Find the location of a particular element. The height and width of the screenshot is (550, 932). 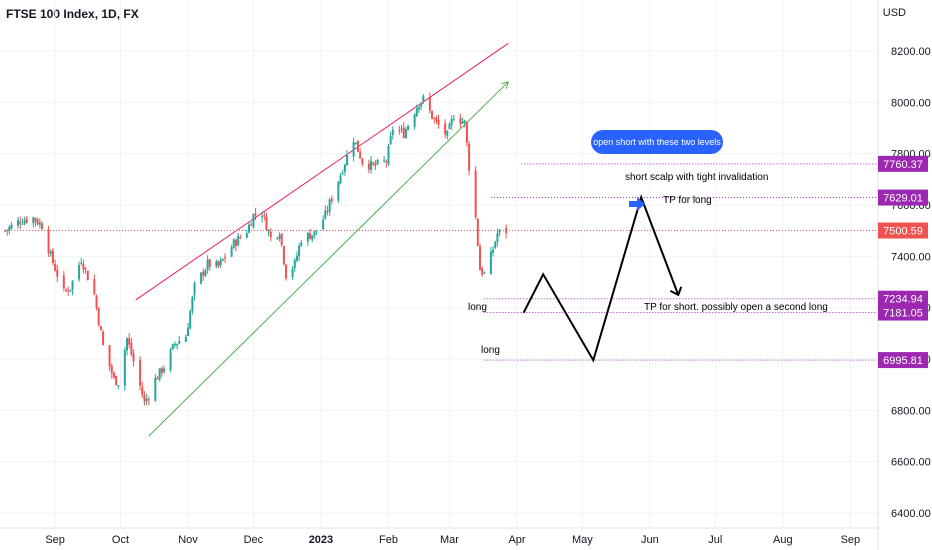

x-tick-label: Aug is located at coordinates (783, 540).